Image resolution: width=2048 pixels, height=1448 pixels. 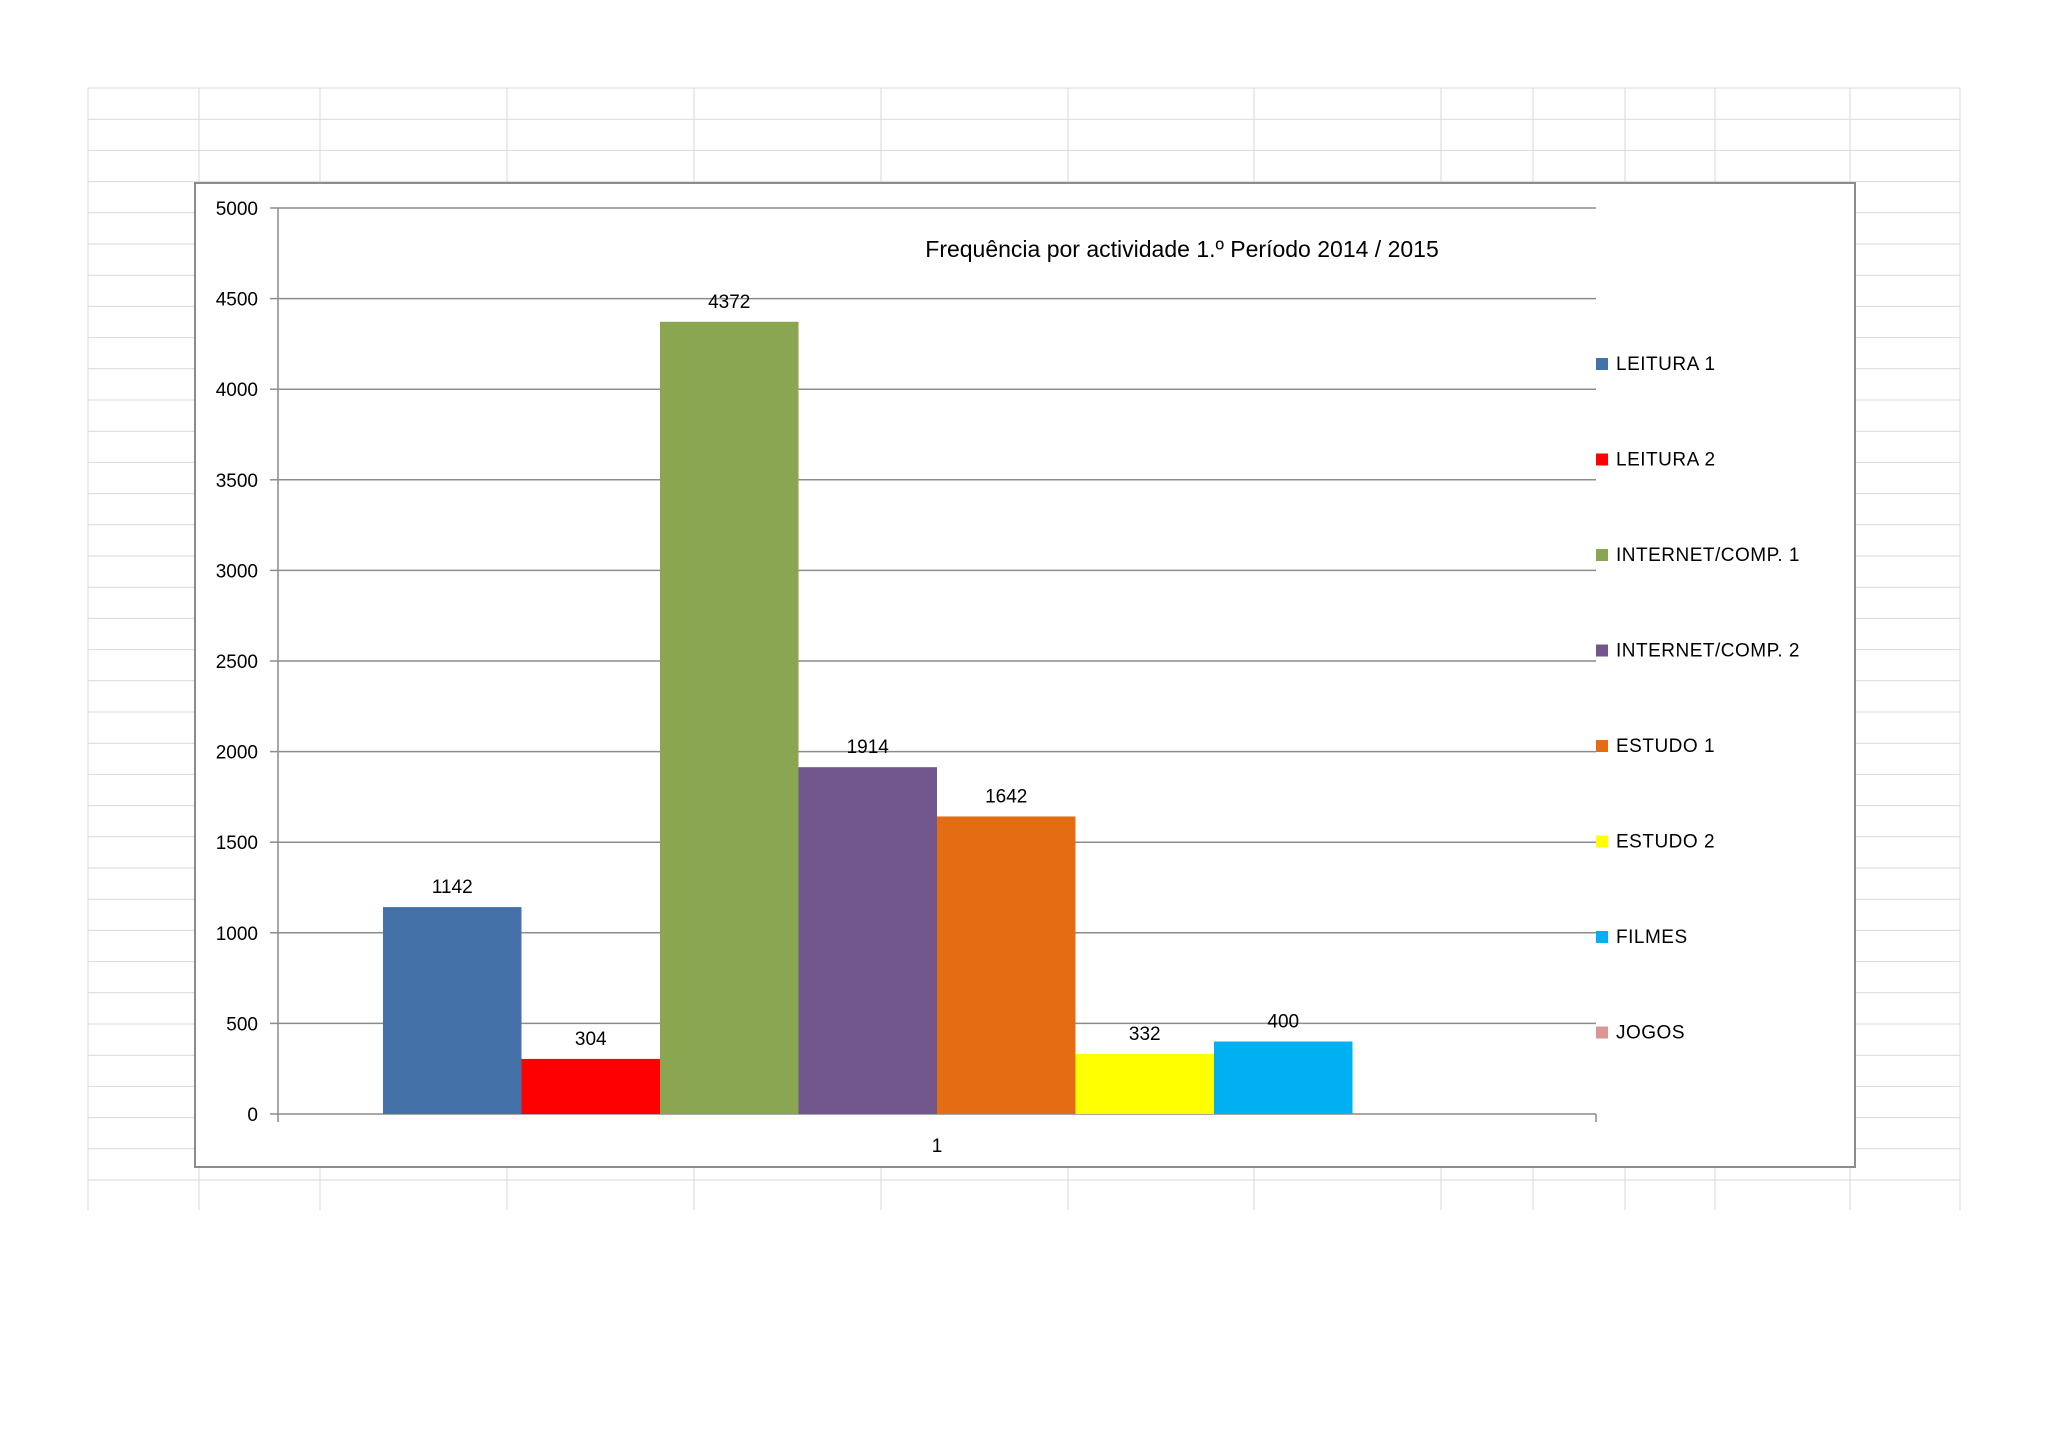 What do you see at coordinates (1652, 937) in the screenshot?
I see `legend-label: FILMES` at bounding box center [1652, 937].